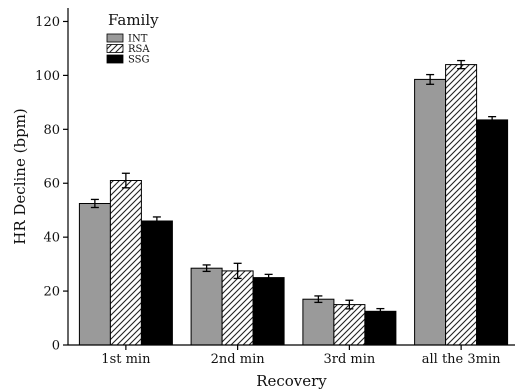  Describe the element at coordinates (115, 59) in the screenshot. I see `legend-swatch-ssg` at that location.